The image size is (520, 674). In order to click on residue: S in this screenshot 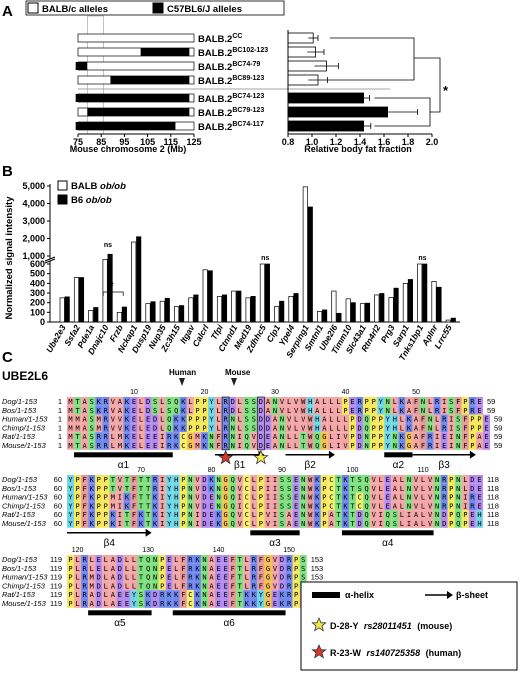, I will do `click(169, 411)`.